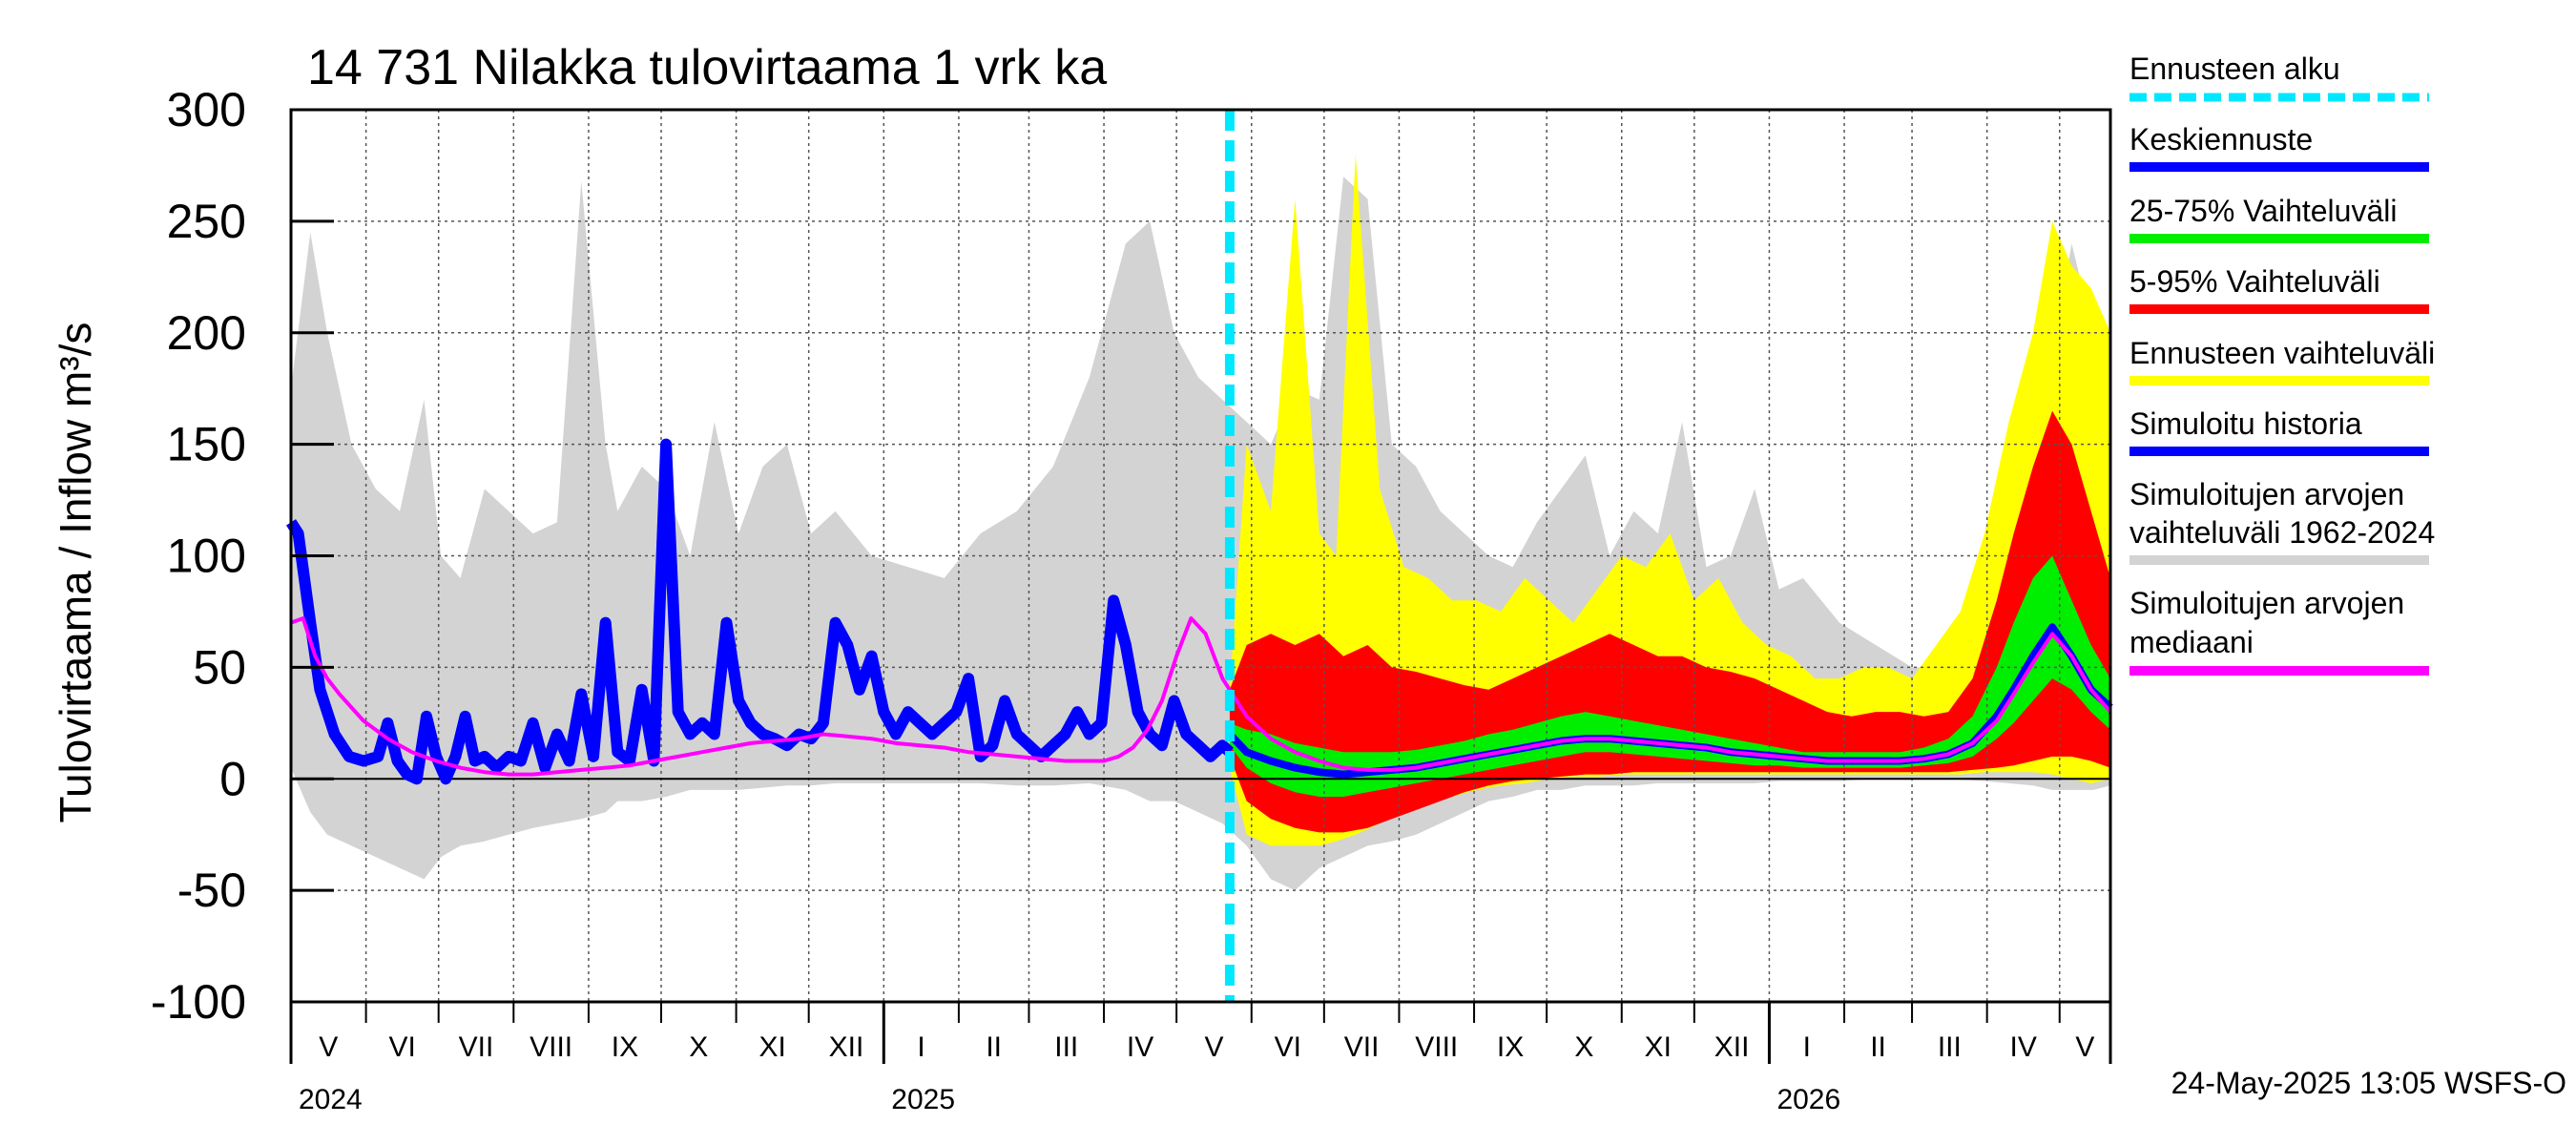  Describe the element at coordinates (206, 445) in the screenshot. I see `ytick-label-150: 150` at that location.